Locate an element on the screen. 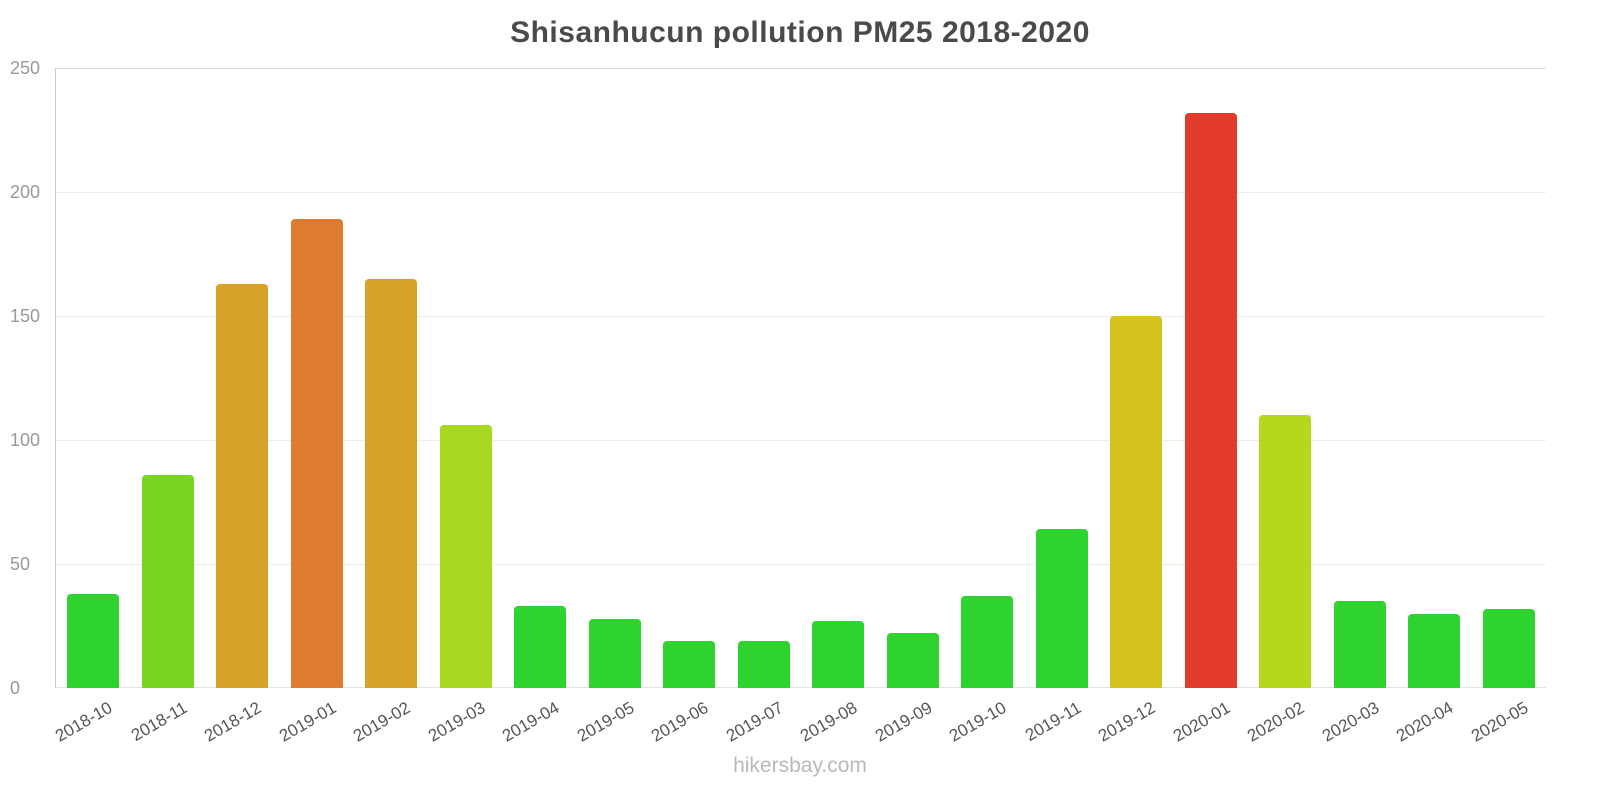 This screenshot has height=800, width=1600. y-tick-label-100: 100 is located at coordinates (25, 440).